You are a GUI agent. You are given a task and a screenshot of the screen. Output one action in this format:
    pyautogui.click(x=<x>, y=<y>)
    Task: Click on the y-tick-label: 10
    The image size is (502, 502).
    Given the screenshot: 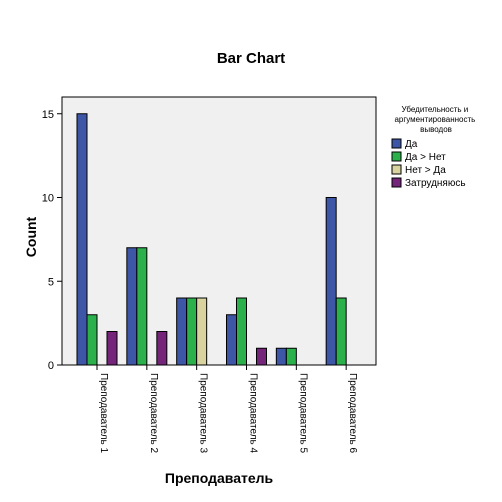 What is the action you would take?
    pyautogui.click(x=48, y=199)
    